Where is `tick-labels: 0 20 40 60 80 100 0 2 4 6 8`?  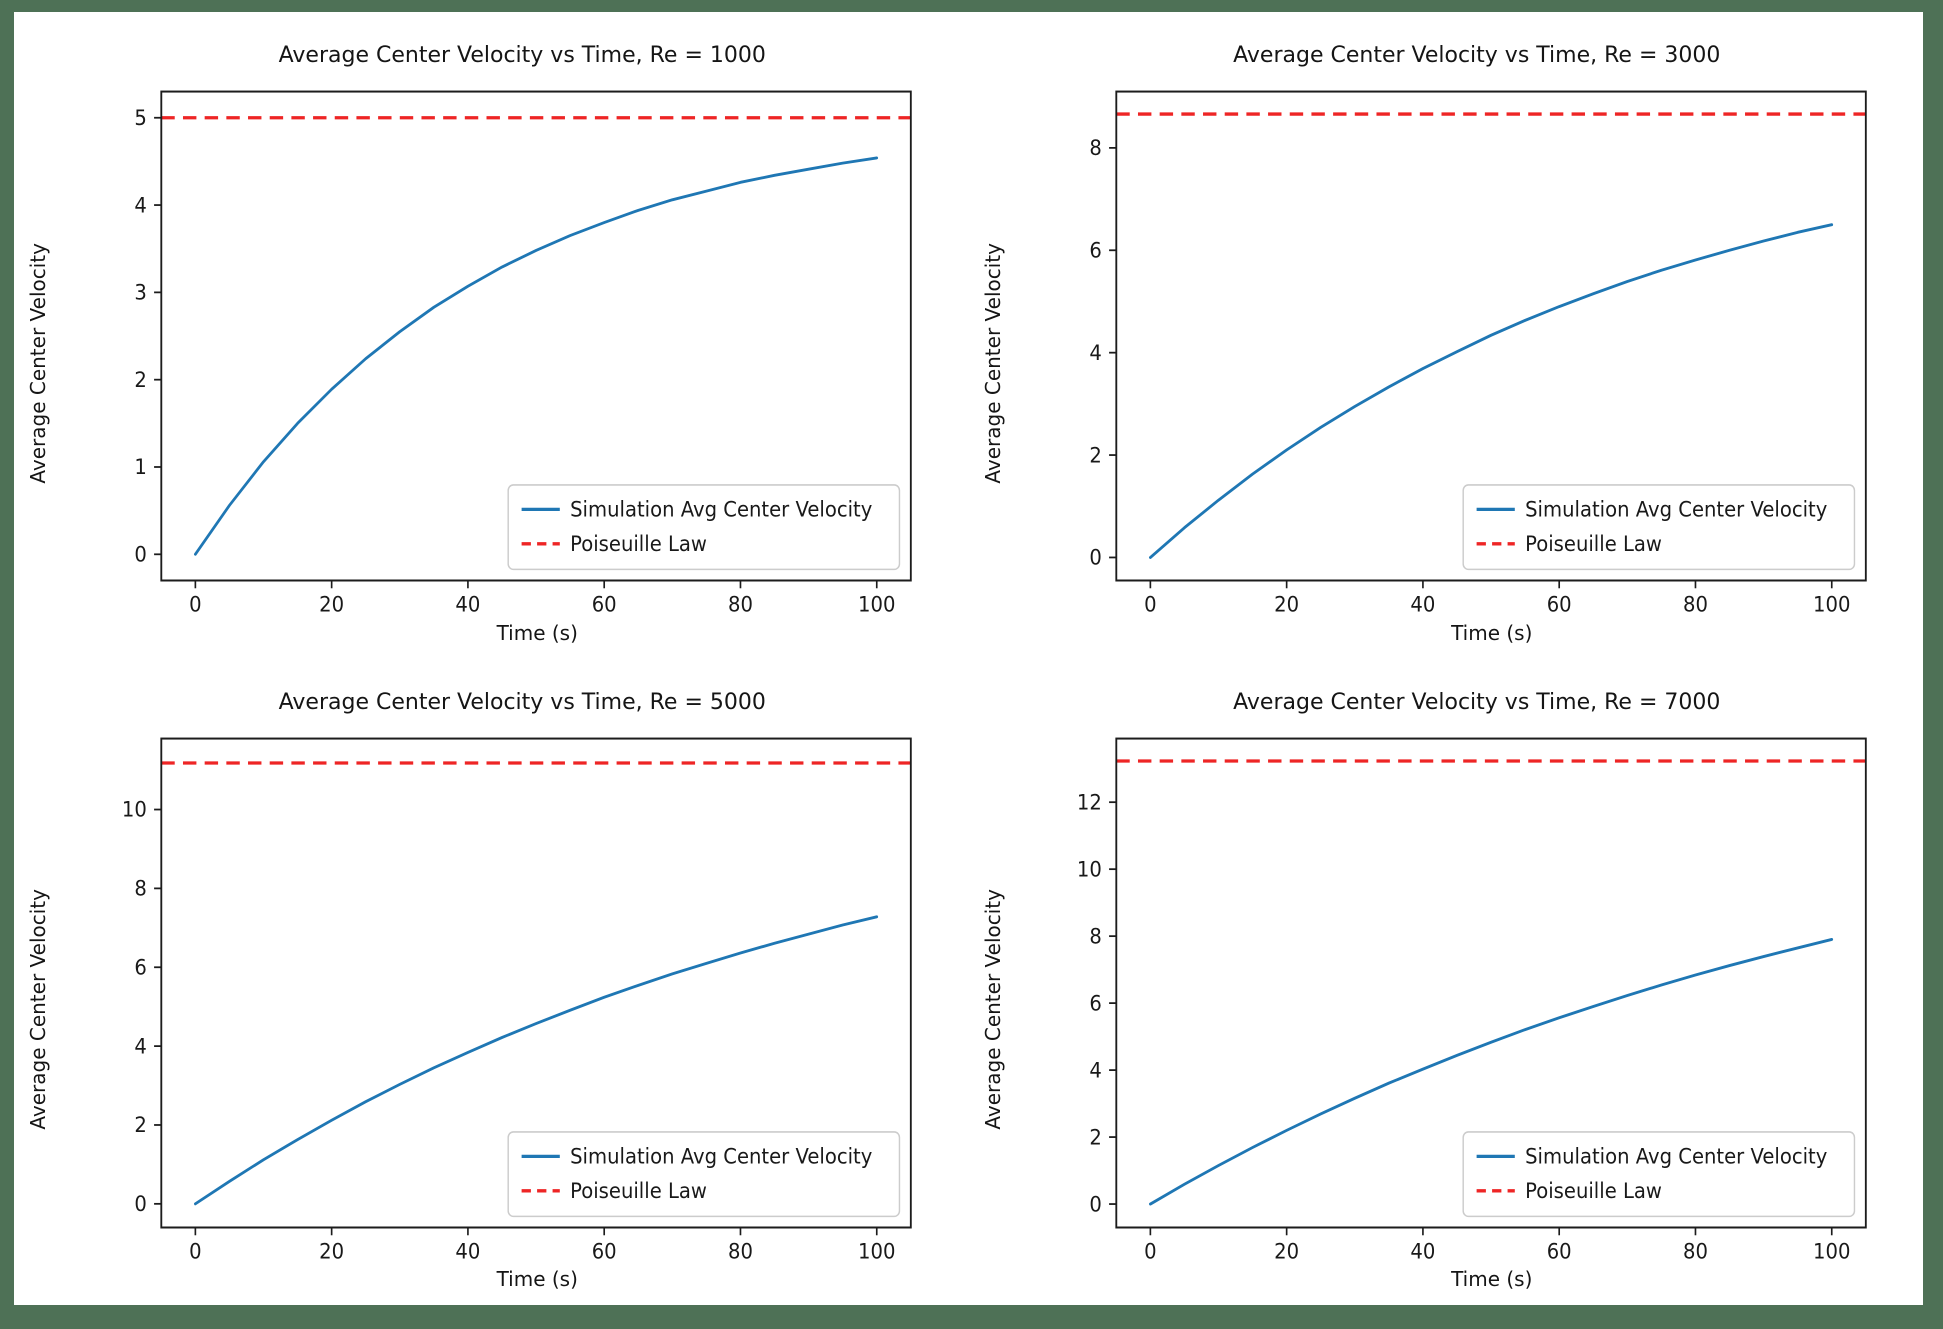
tick-labels: 0 20 40 60 80 100 0 2 4 6 8 is located at coordinates (1469, 375).